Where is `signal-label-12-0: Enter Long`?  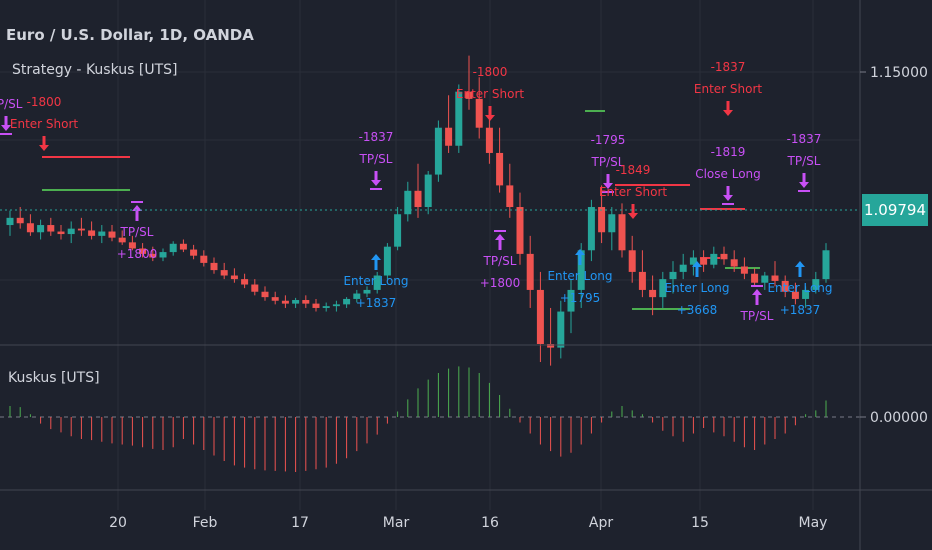 signal-label-12-0: Enter Long is located at coordinates (696, 288).